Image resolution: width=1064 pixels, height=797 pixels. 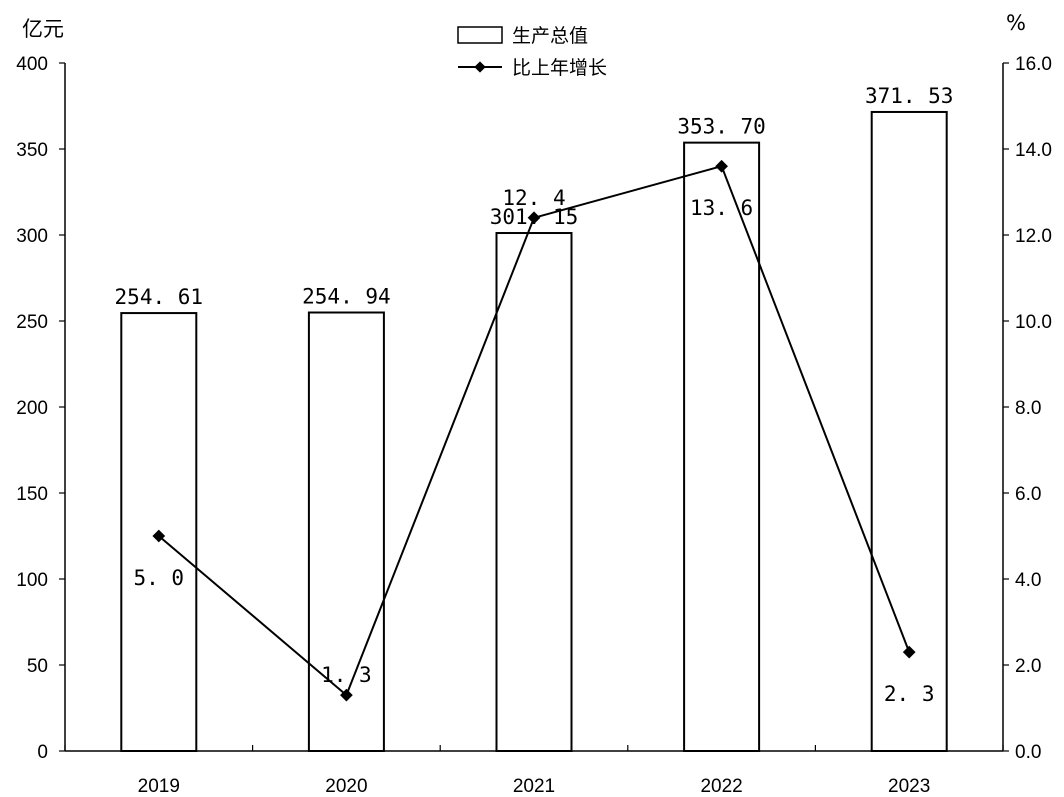 I want to click on left-axis-tick-label: 250, so click(x=32, y=322).